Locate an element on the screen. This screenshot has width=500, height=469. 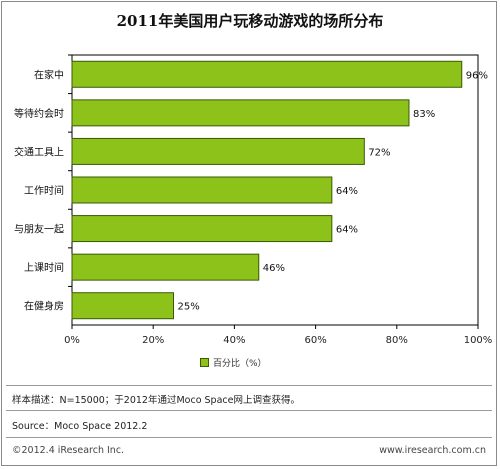
x-tick-label: 60% is located at coordinates (315, 340).